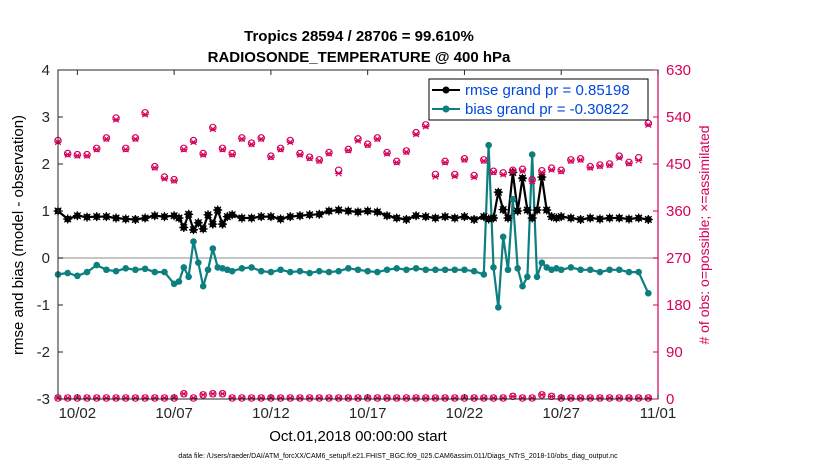 The image size is (830, 470). I want to click on y-tick-label: 1, so click(46, 211).